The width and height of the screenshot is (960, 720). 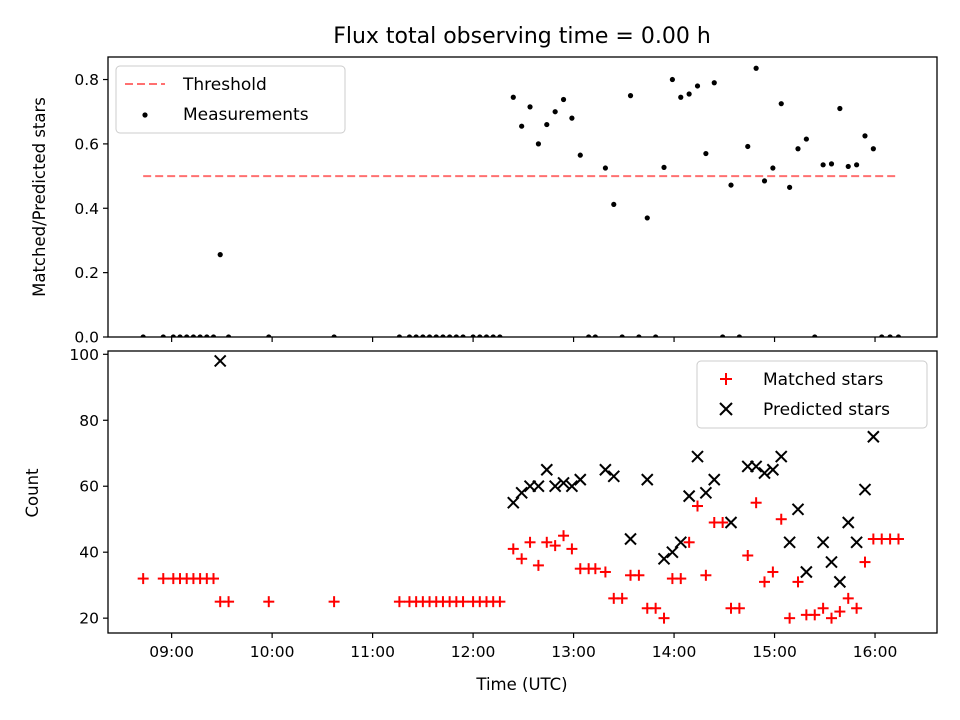 What do you see at coordinates (573, 652) in the screenshot?
I see `x-tick-label: 13:00` at bounding box center [573, 652].